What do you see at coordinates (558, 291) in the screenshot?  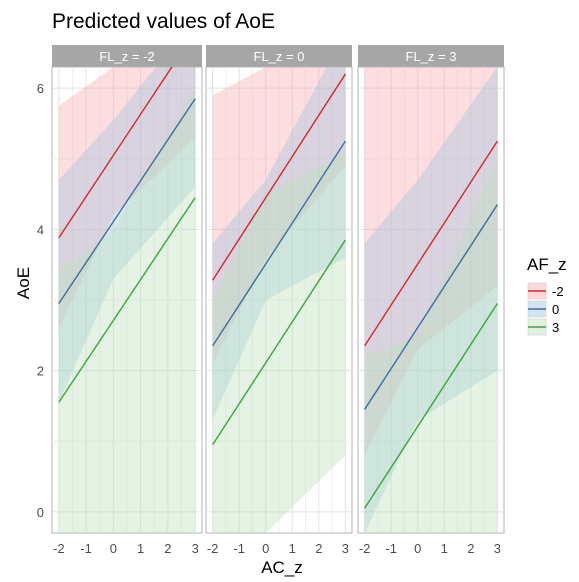 I see `legend-label: -2` at bounding box center [558, 291].